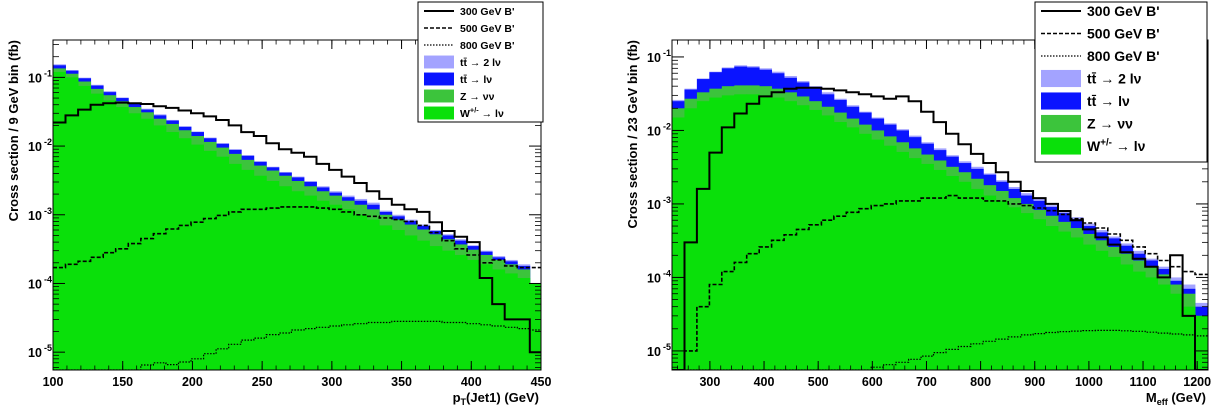  I want to click on x-tick-label: 1200, so click(1197, 382).